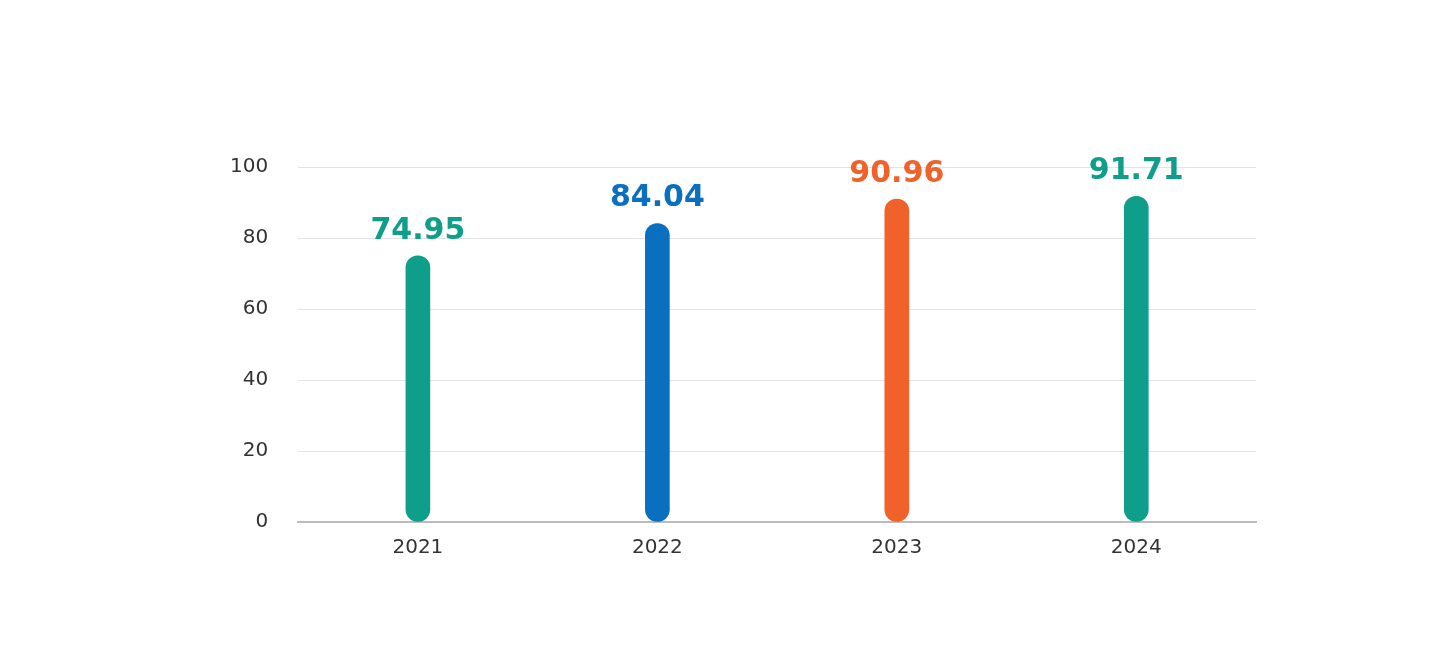 This screenshot has height=664, width=1440. What do you see at coordinates (1136, 546) in the screenshot?
I see `x-tick-label: 2024` at bounding box center [1136, 546].